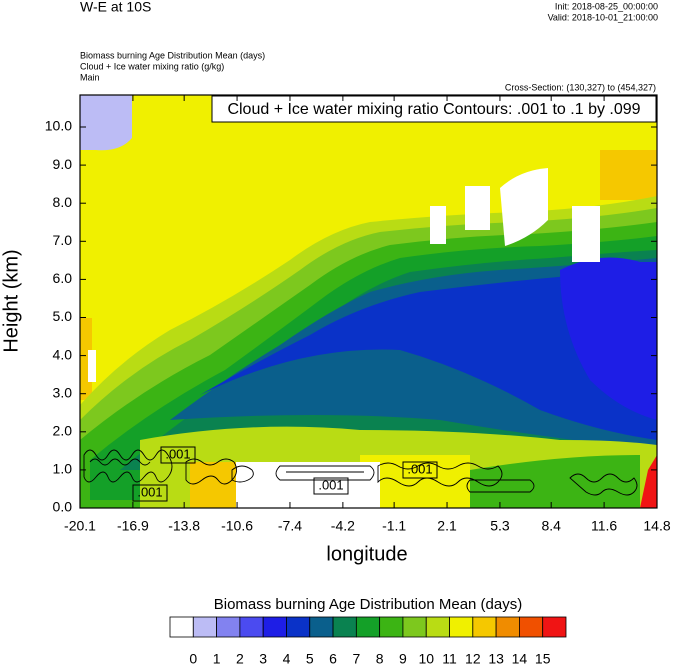 This screenshot has height=667, width=674. What do you see at coordinates (63, 278) in the screenshot?
I see `y-tick-label: 6.0` at bounding box center [63, 278].